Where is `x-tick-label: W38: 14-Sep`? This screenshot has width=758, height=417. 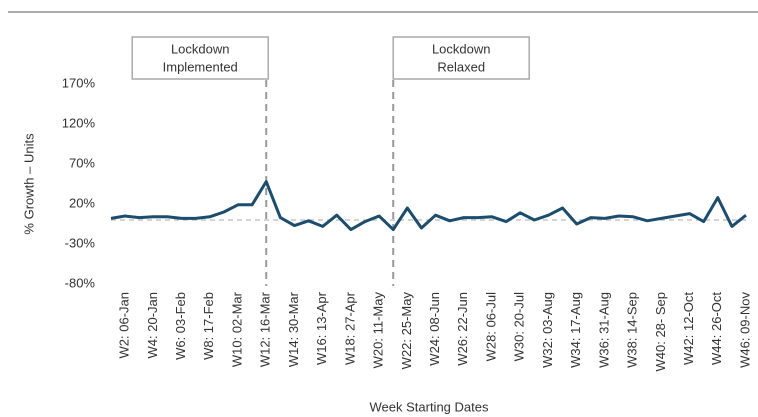
x-tick-label: W38: 14-Sep is located at coordinates (632, 330).